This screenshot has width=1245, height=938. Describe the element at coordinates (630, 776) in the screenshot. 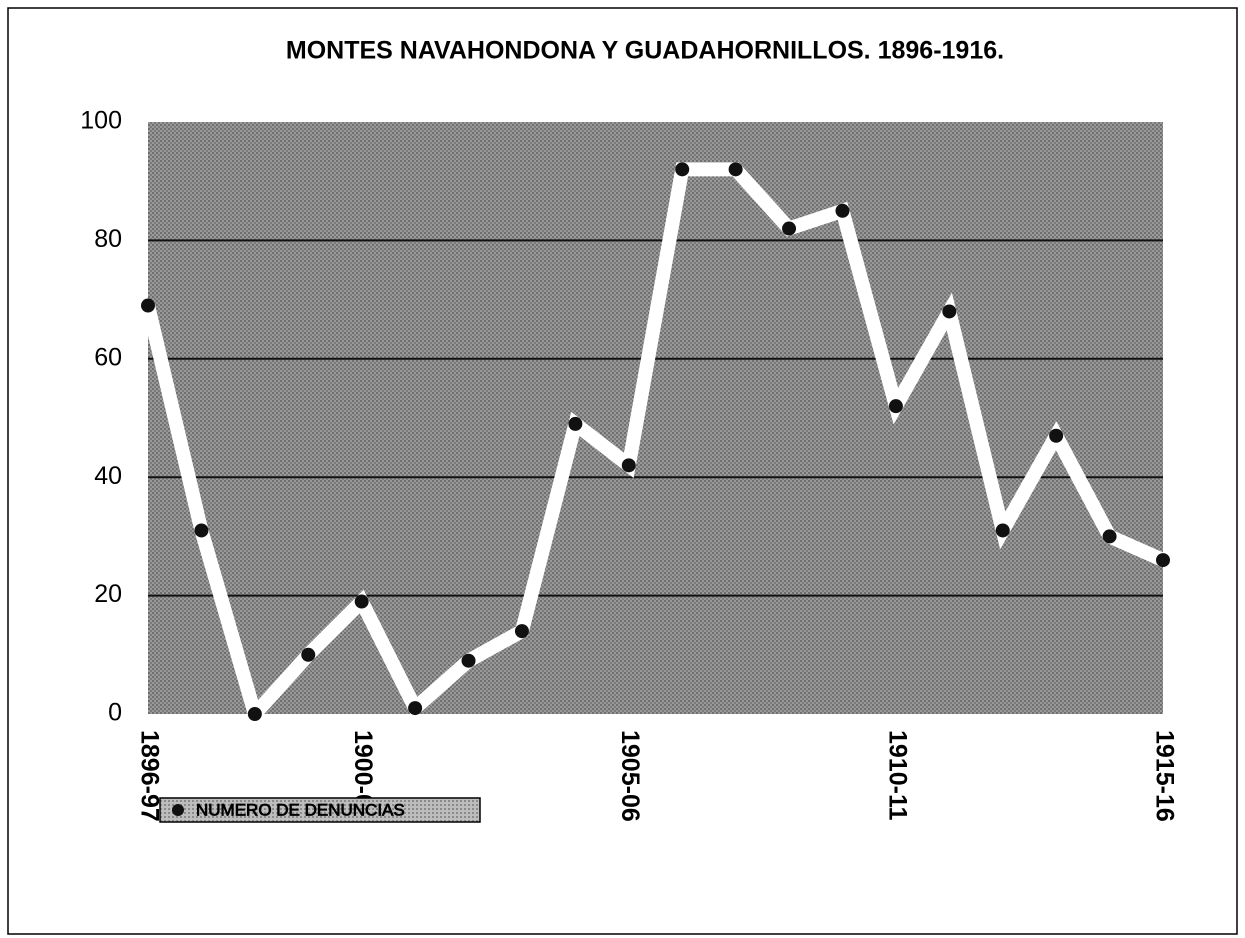

I see `x-tick-label: 1905-06` at that location.